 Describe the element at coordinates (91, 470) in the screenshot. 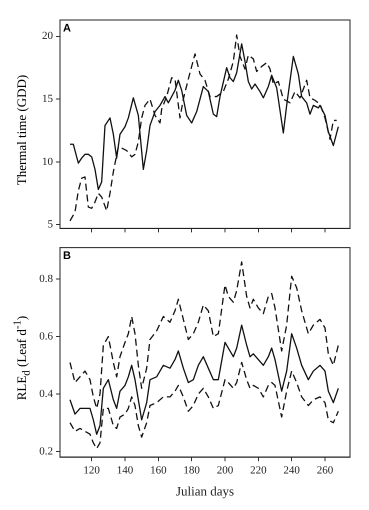

I see `x-tick-label: 120` at that location.